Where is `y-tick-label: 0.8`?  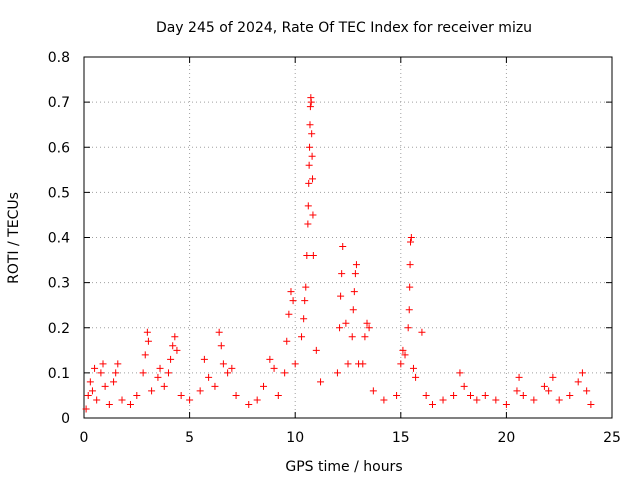 y-tick-label: 0.8 is located at coordinates (59, 58).